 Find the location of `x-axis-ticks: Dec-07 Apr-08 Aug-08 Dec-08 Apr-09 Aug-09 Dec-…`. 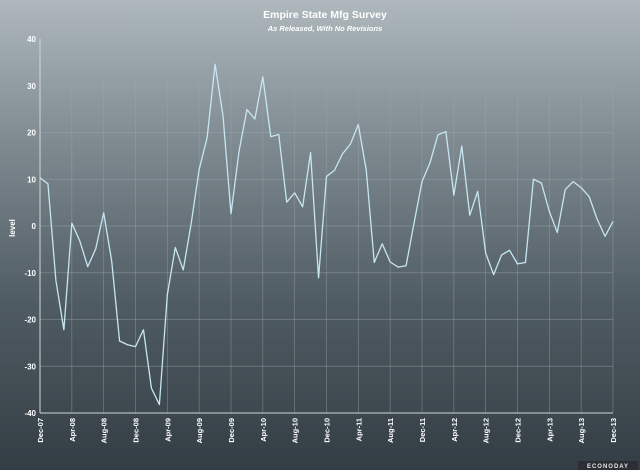

x-axis-ticks: Dec-07 Apr-08 Aug-08 Dec-08 Apr-09 Aug-09 Dec-… is located at coordinates (327, 430).